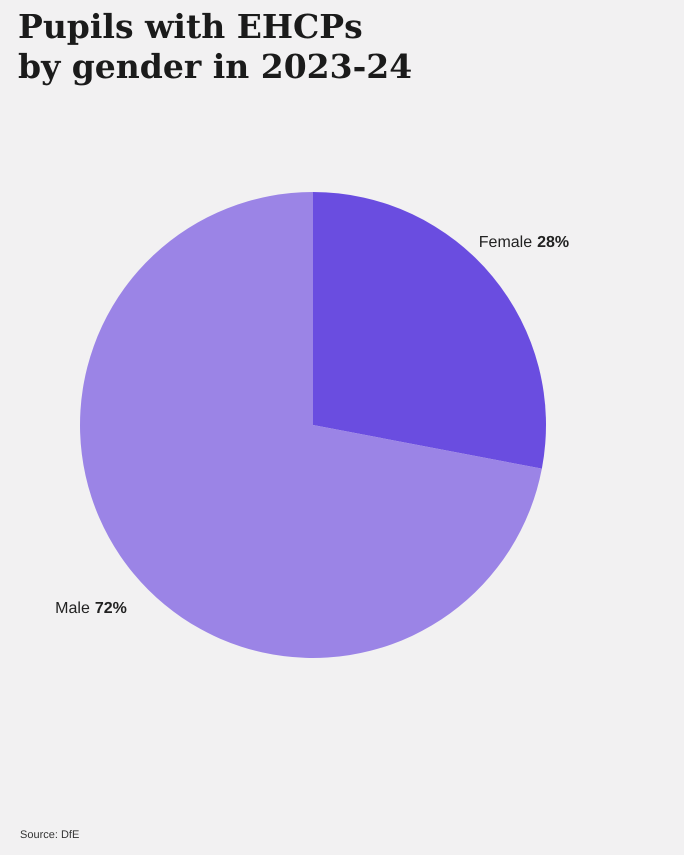  Describe the element at coordinates (553, 243) in the screenshot. I see `data-label: 28%` at that location.